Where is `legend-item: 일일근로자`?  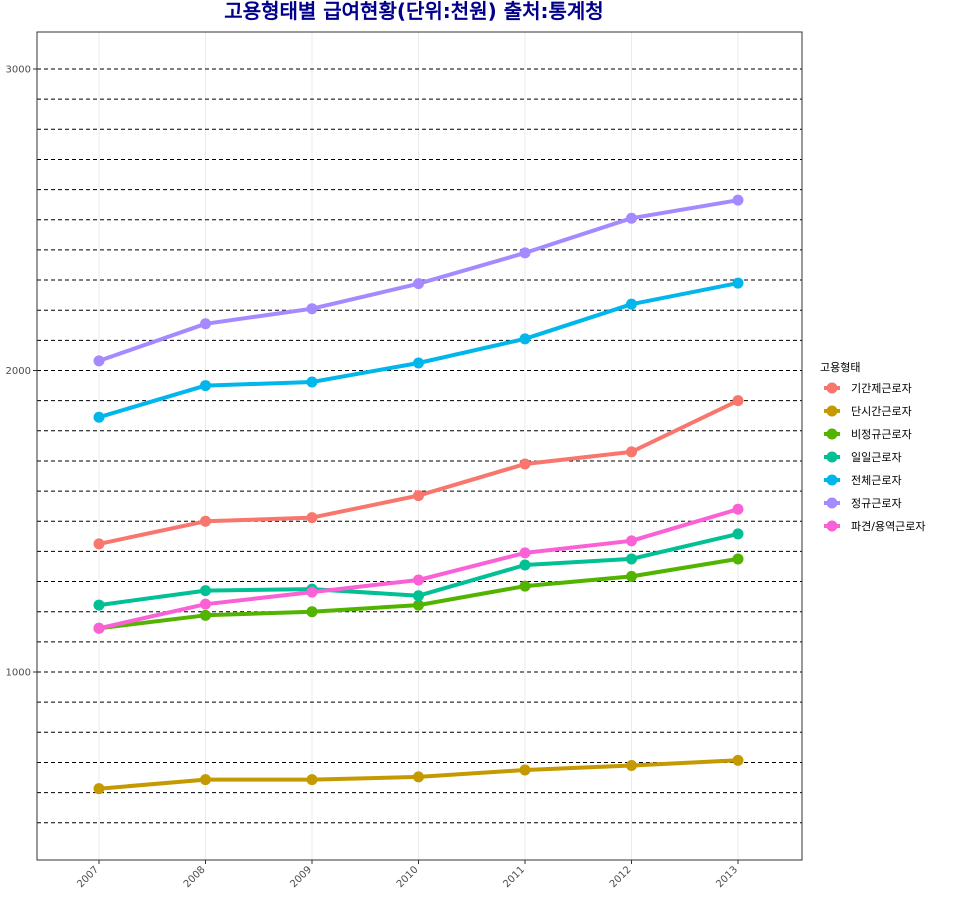
legend-item: 일일근로자 is located at coordinates (863, 457).